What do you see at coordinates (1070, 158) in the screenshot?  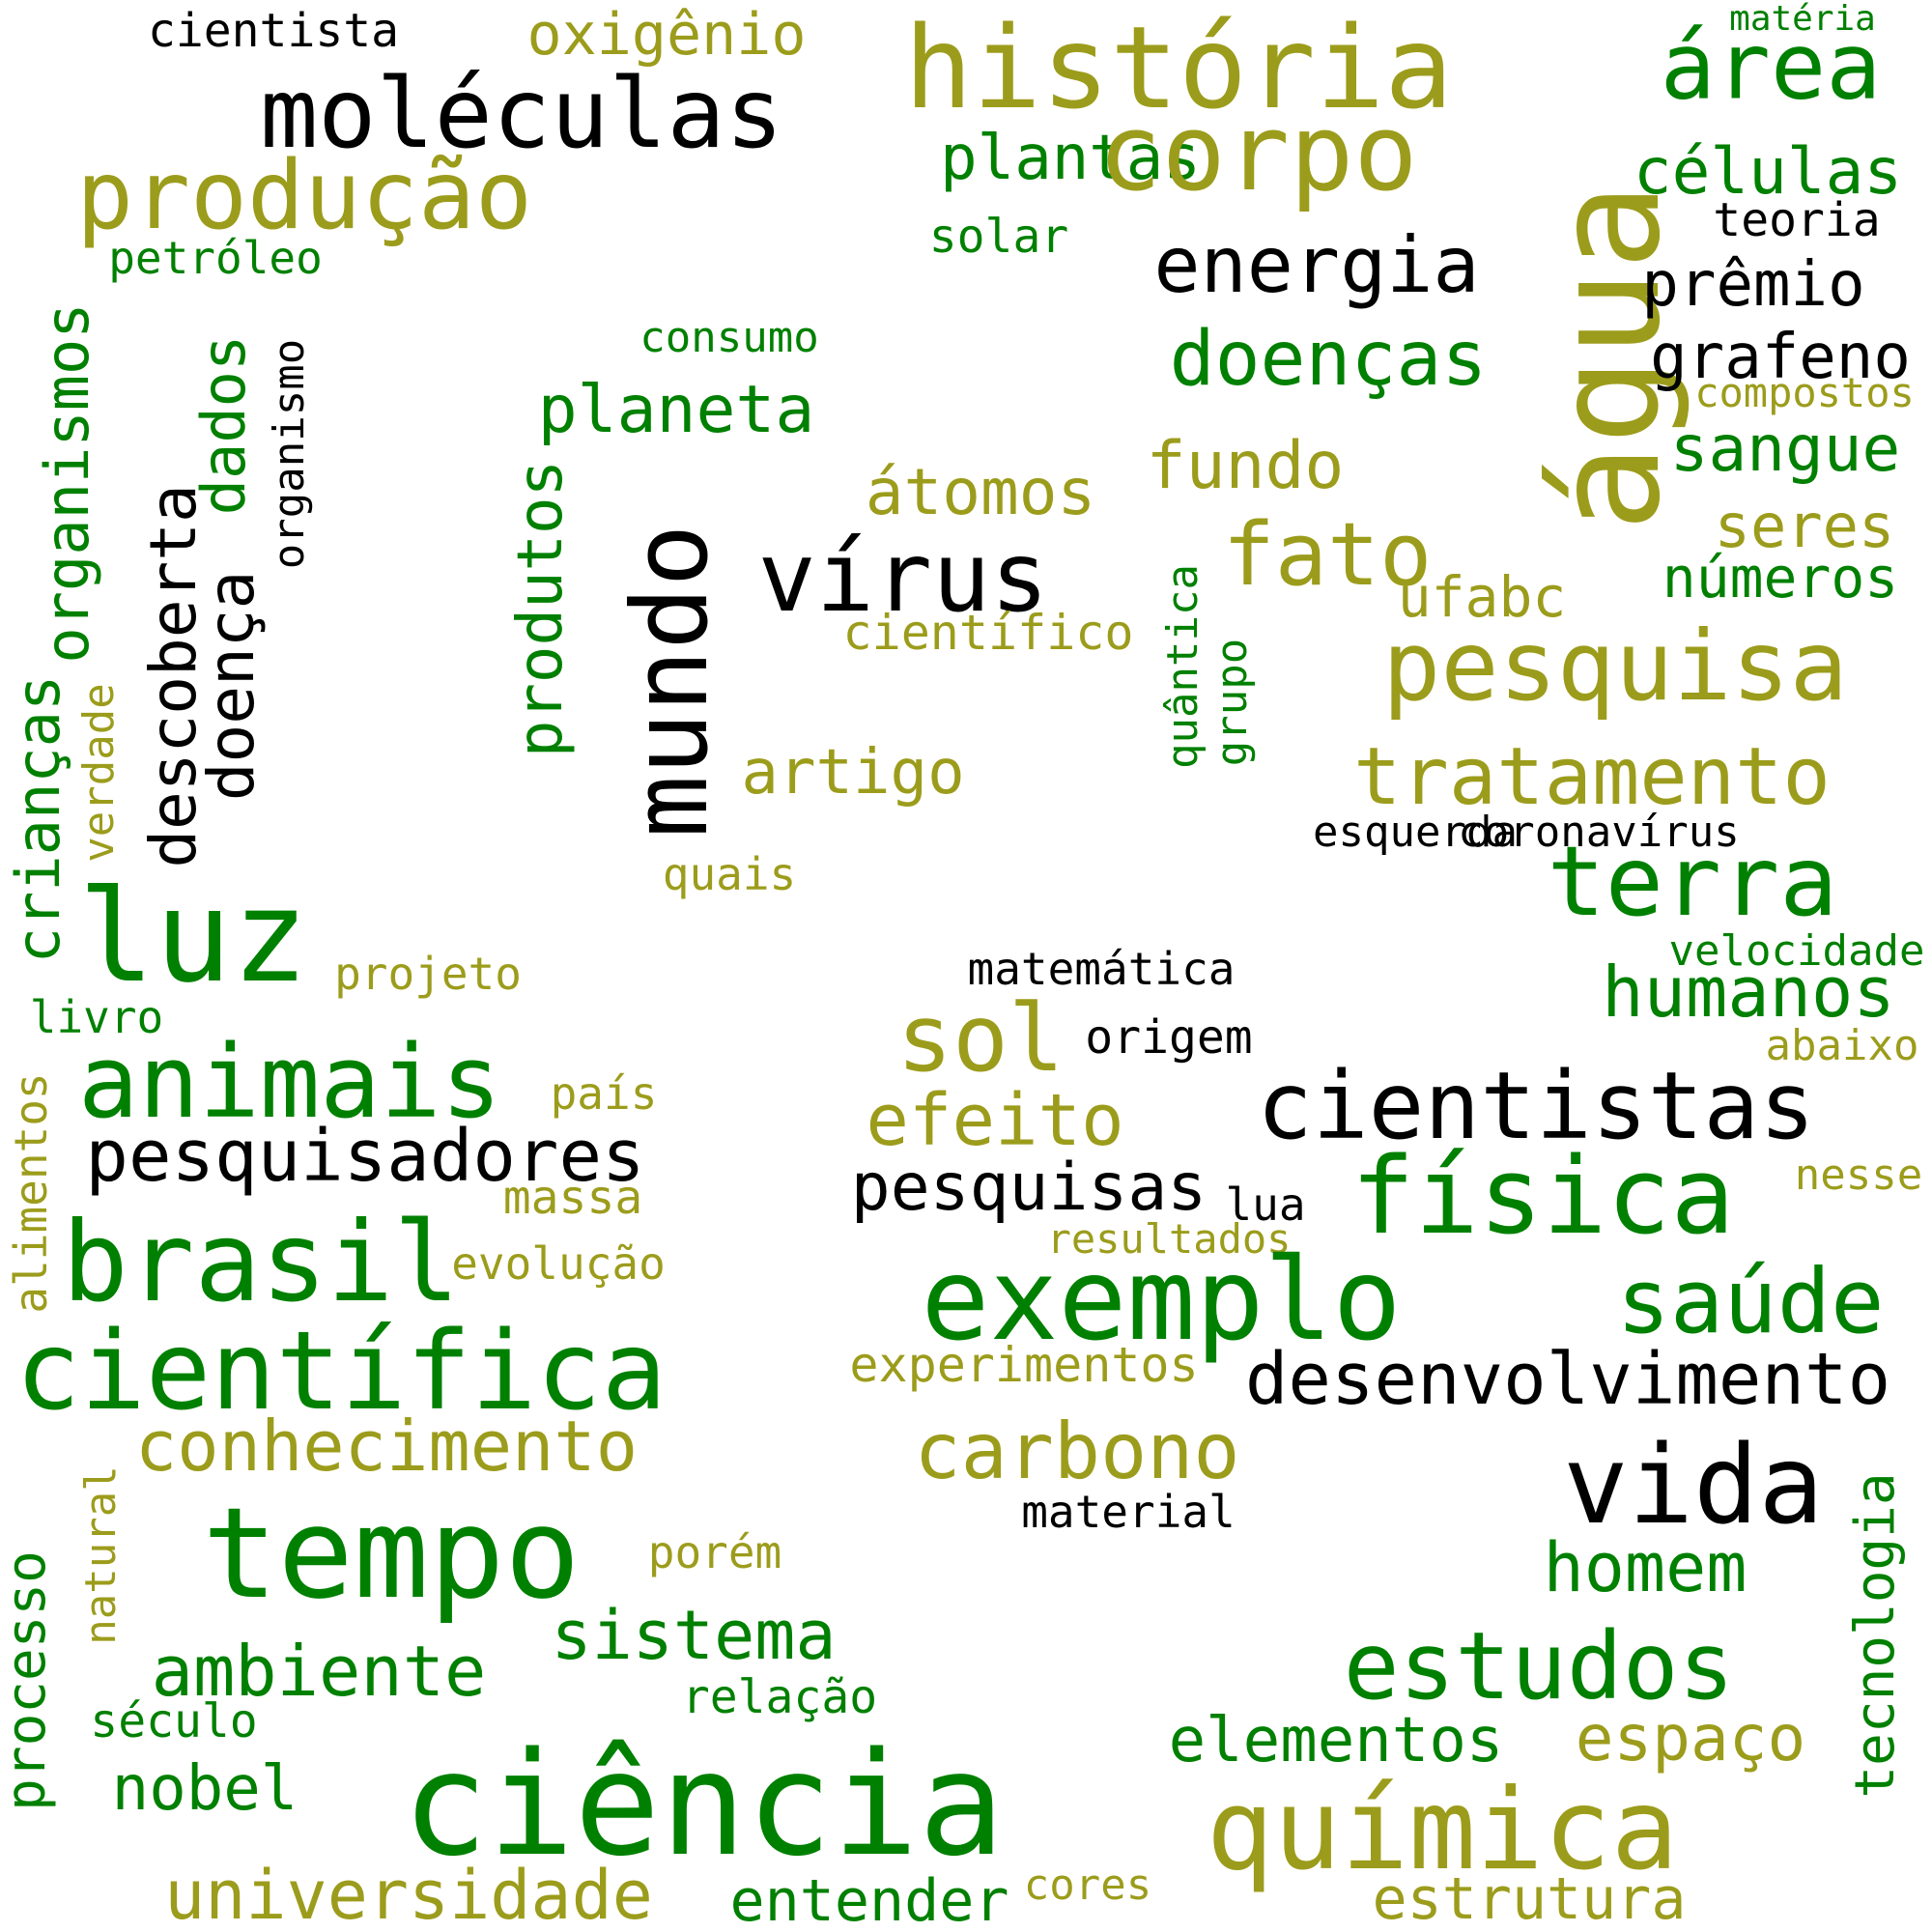 I see `word-plantas: plantas` at bounding box center [1070, 158].